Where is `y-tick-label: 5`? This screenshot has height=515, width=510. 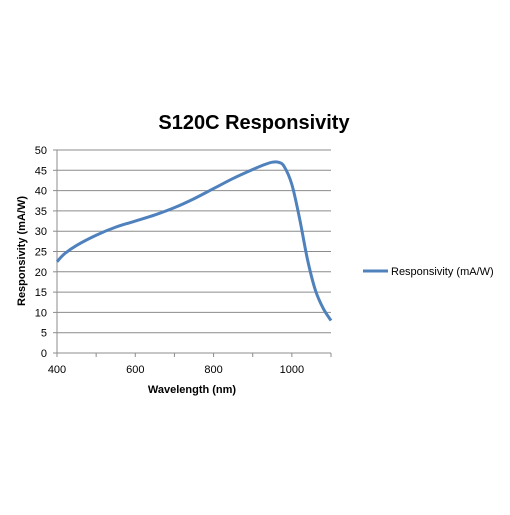 y-tick-label: 5 is located at coordinates (44, 334).